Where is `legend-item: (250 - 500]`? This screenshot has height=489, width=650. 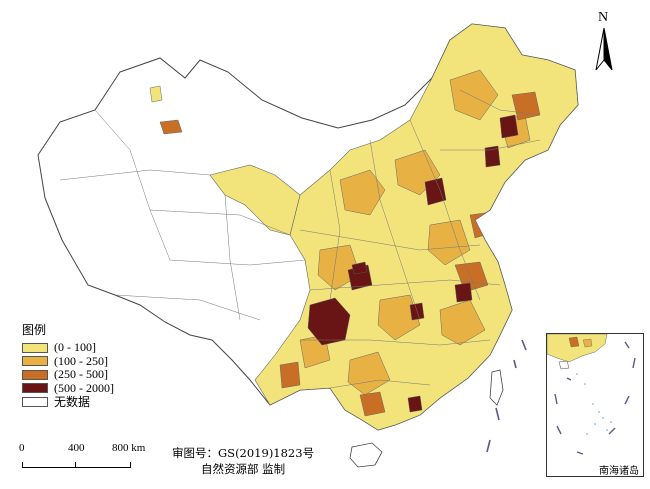 legend-item: (250 - 500] is located at coordinates (68, 374).